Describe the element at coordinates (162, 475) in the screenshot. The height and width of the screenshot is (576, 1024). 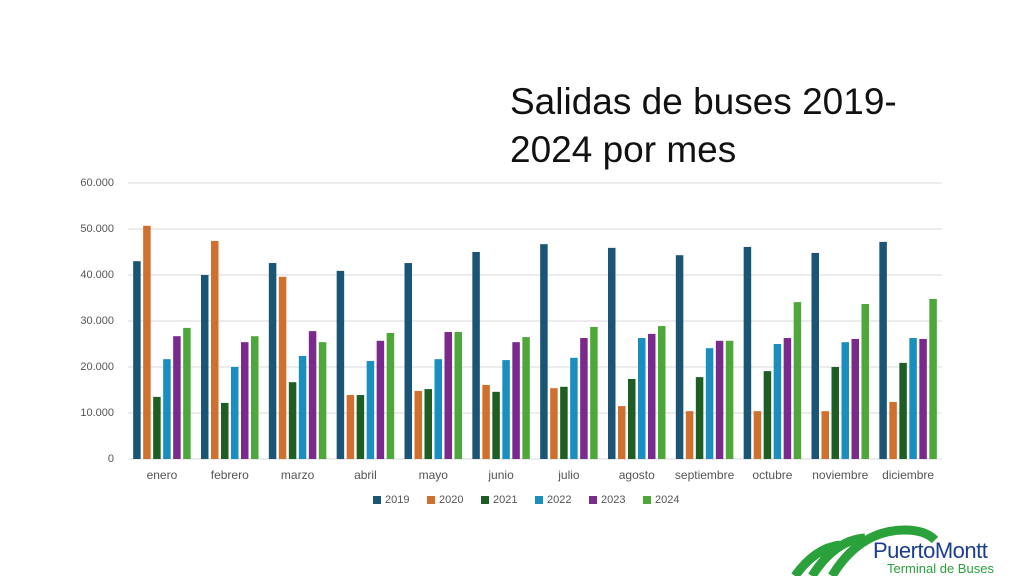
I see `x-tick-label: enero` at that location.